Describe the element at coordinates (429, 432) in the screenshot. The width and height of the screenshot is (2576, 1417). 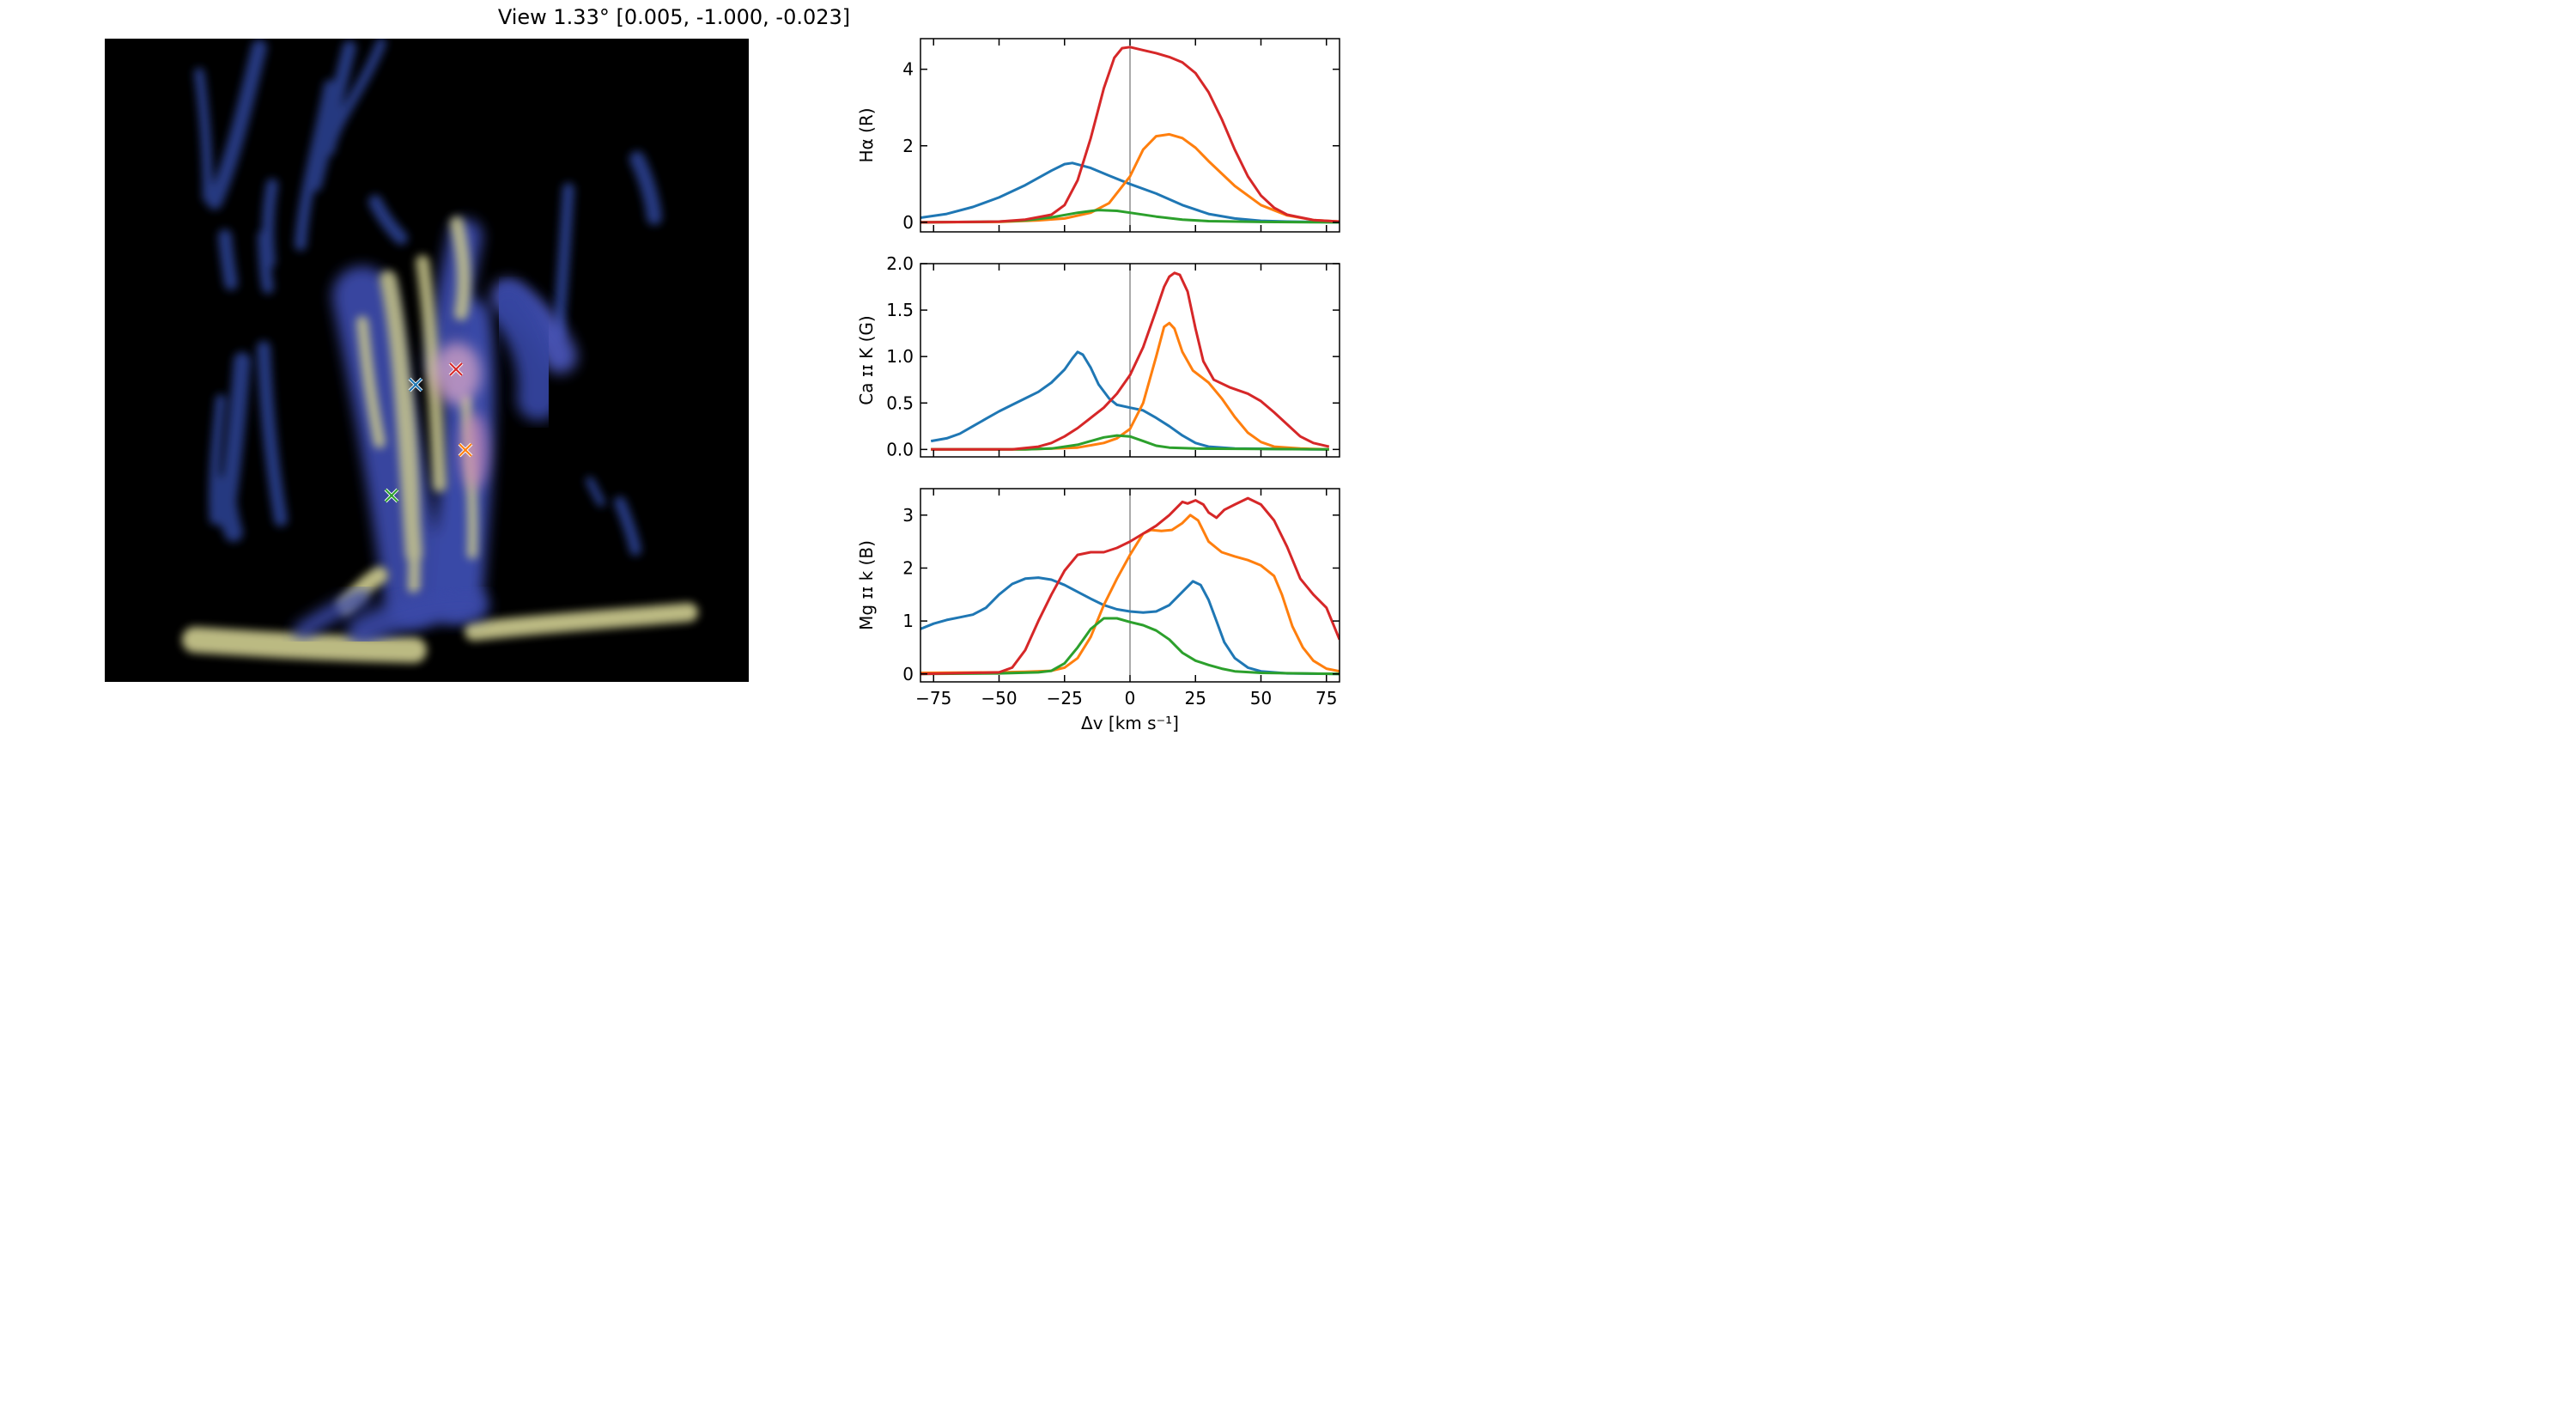
I see `marker-group` at that location.